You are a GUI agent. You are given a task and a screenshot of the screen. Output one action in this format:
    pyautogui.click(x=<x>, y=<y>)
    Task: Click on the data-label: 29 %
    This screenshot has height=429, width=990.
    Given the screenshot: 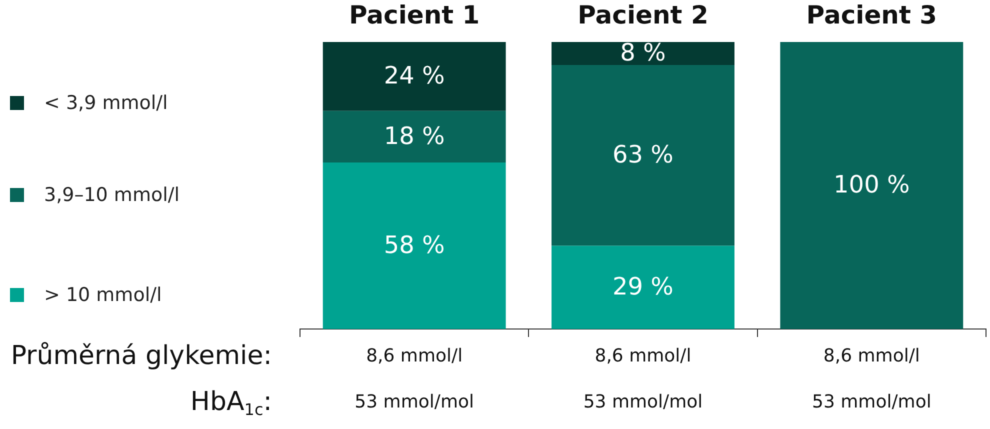 What is the action you would take?
    pyautogui.click(x=643, y=286)
    